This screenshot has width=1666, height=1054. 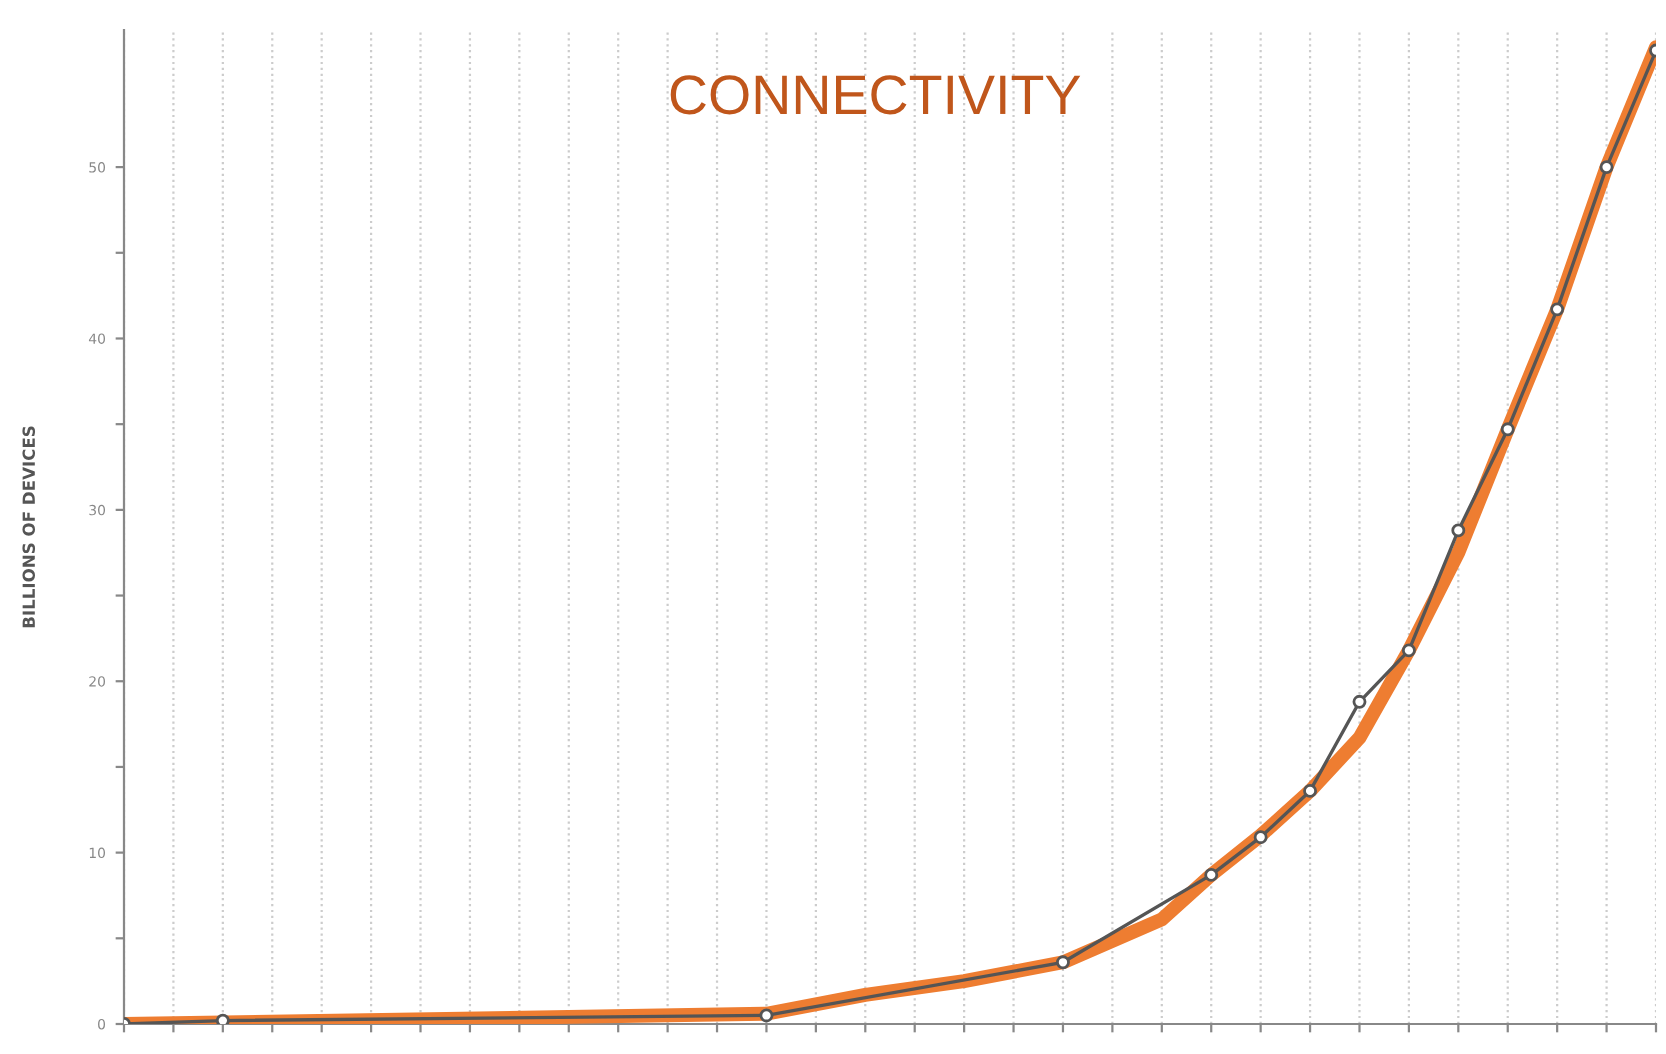 What do you see at coordinates (29, 527) in the screenshot?
I see `y-axis-title: BILLIONS OF DEVICES` at bounding box center [29, 527].